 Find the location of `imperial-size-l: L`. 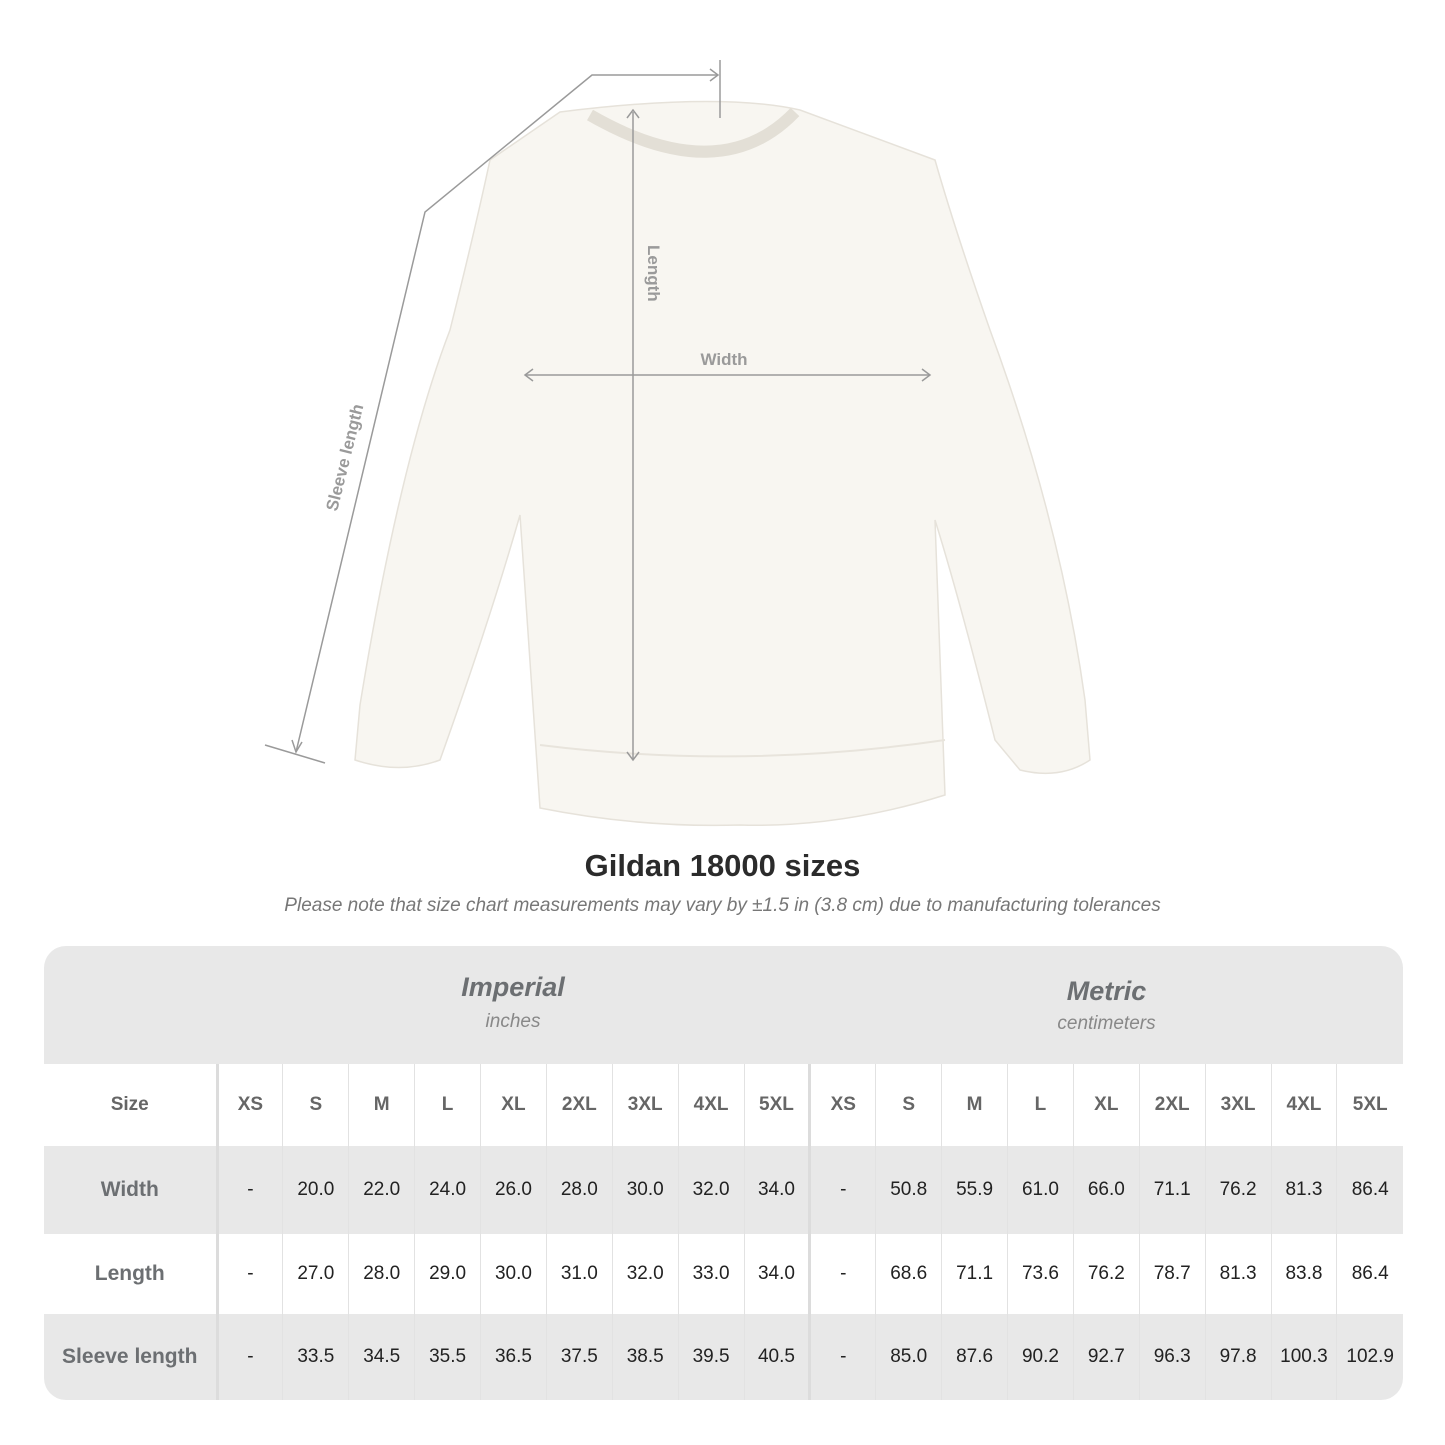

imperial-size-l: L is located at coordinates (447, 1105).